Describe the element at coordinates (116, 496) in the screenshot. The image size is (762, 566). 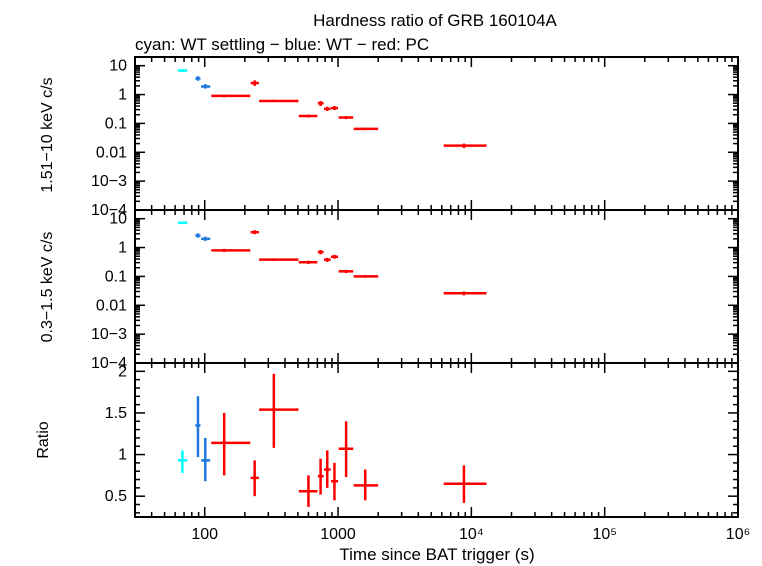
I see `y-tick-label: 0.5` at that location.